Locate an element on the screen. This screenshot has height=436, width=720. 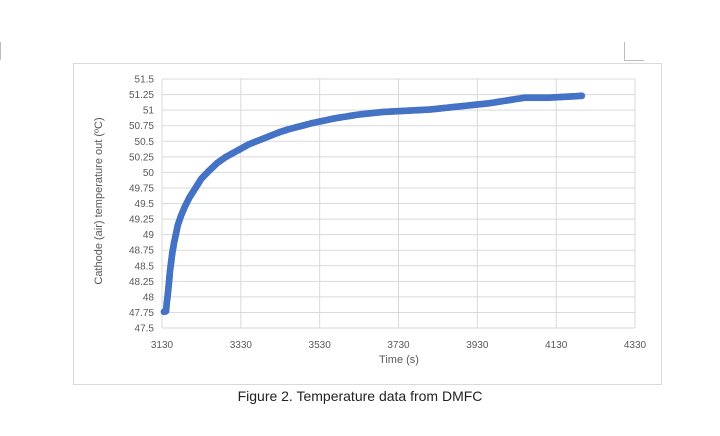
x-tick-label: 3130 is located at coordinates (162, 345).